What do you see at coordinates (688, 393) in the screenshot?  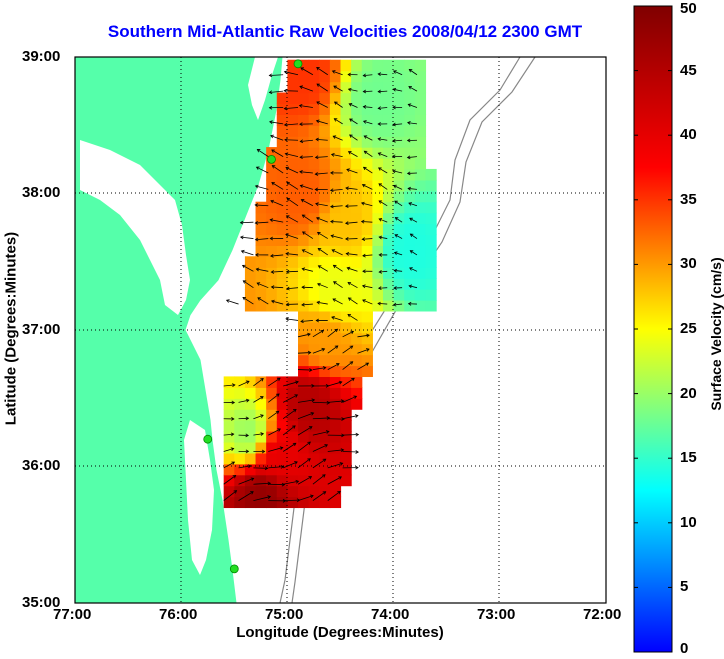 I see `colorbar-tick-label: 20` at bounding box center [688, 393].